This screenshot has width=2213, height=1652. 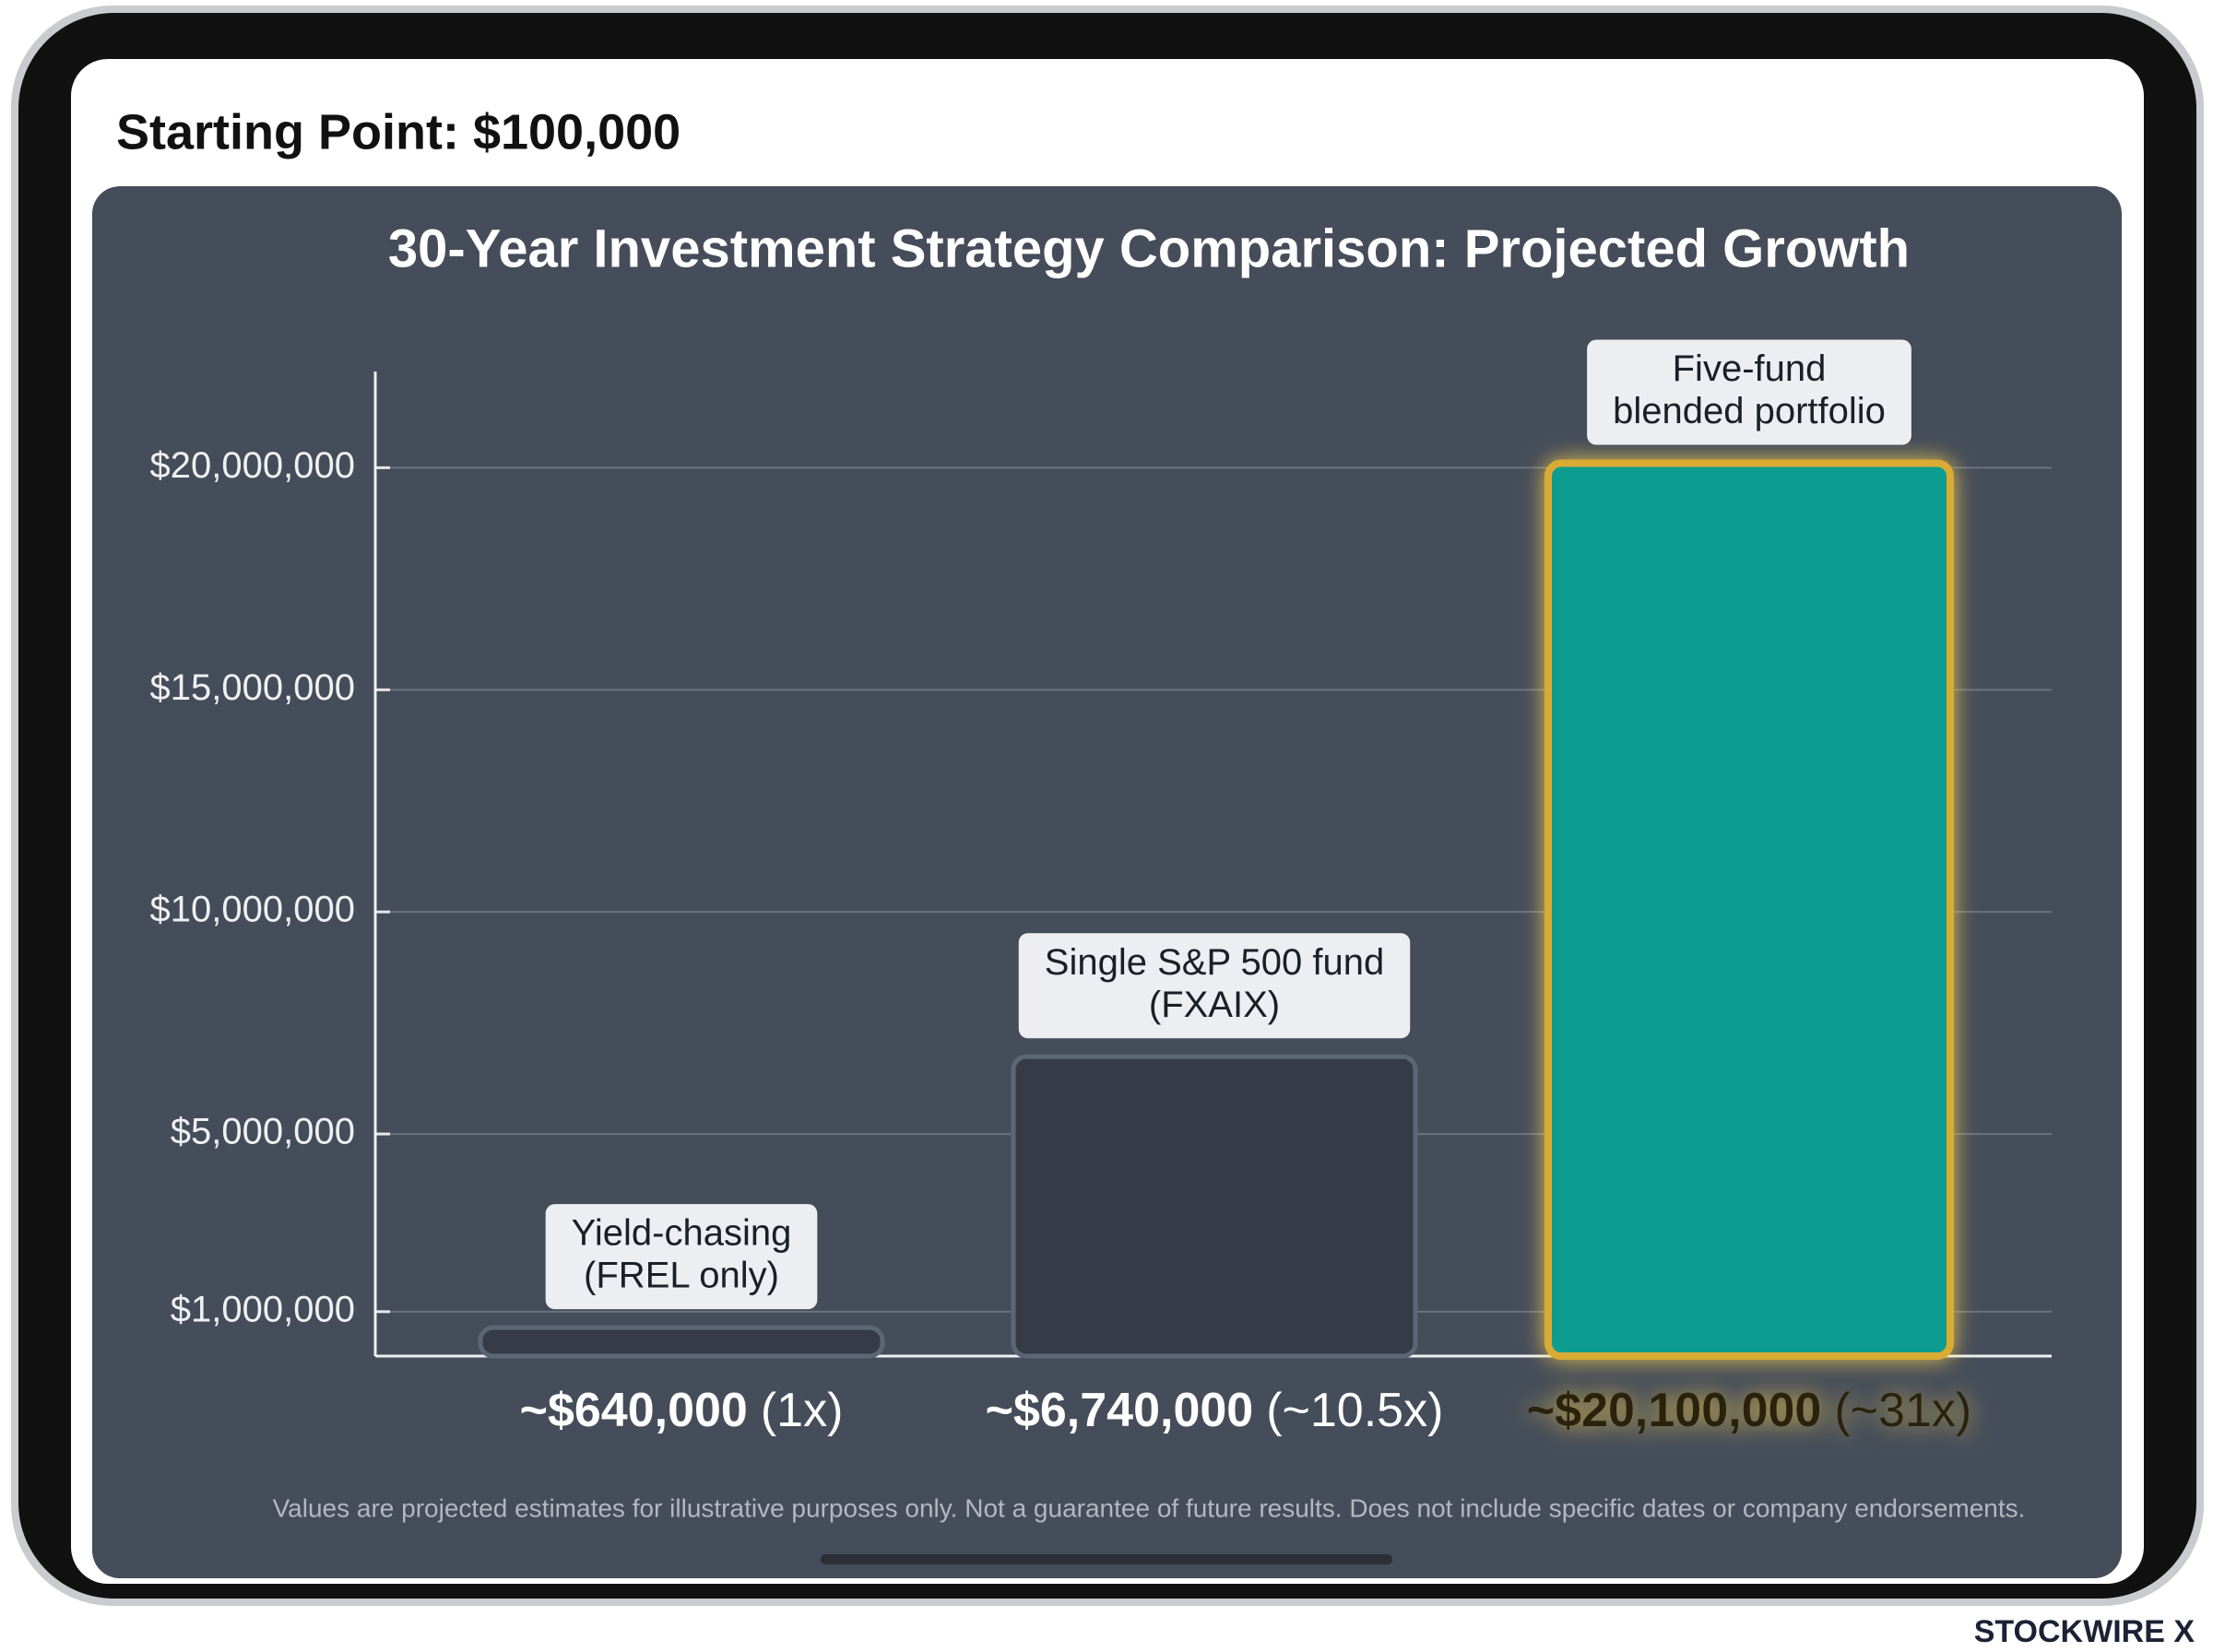 I want to click on header-title: Starting Point: $100,000, so click(x=398, y=131).